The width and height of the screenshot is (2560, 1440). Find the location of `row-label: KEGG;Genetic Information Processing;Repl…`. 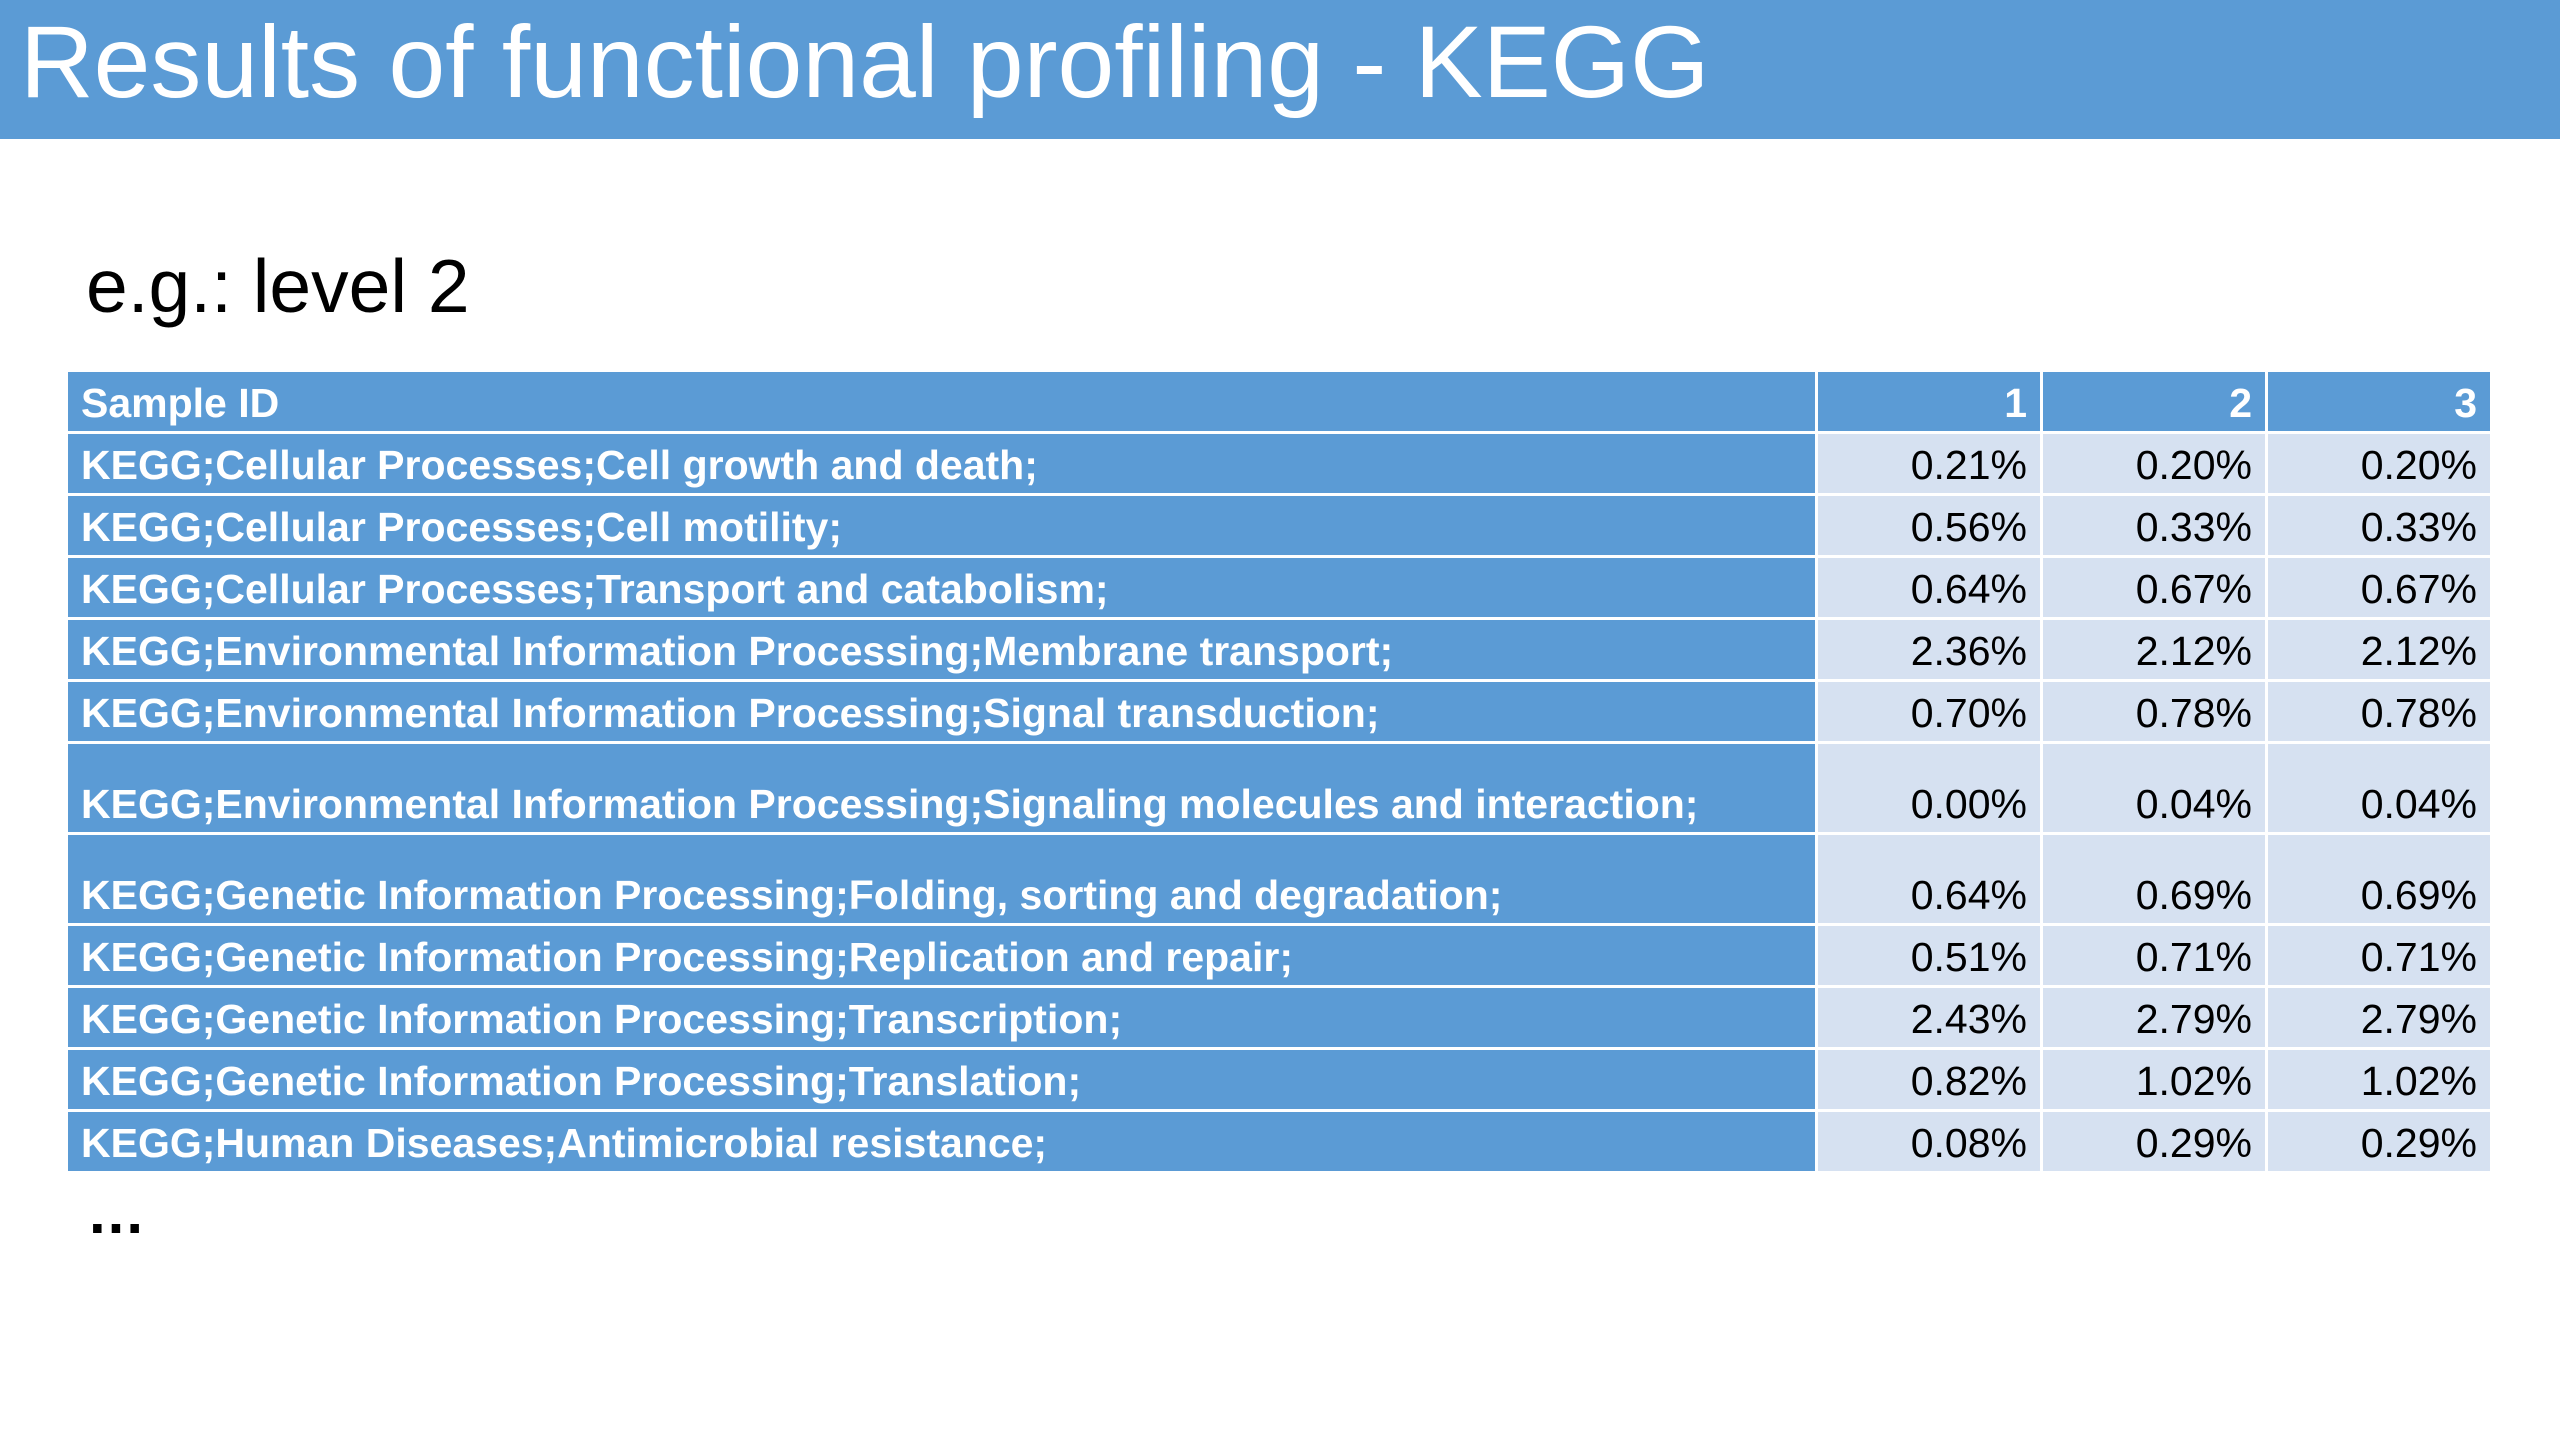

row-label: KEGG;Genetic Information Processing;Repl… is located at coordinates (941, 955).